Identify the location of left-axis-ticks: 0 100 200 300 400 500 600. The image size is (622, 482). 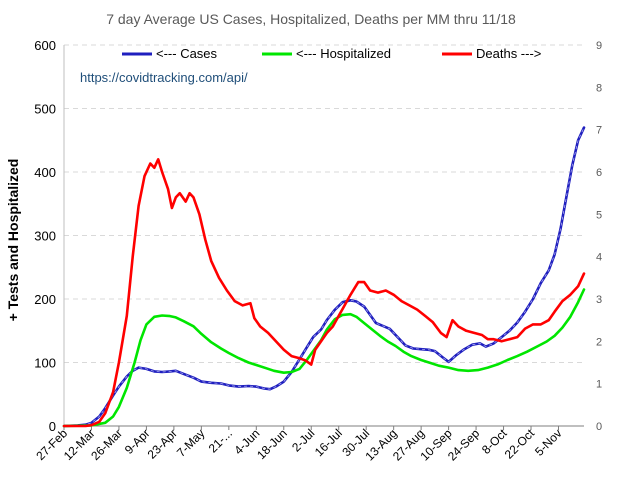
(45, 236).